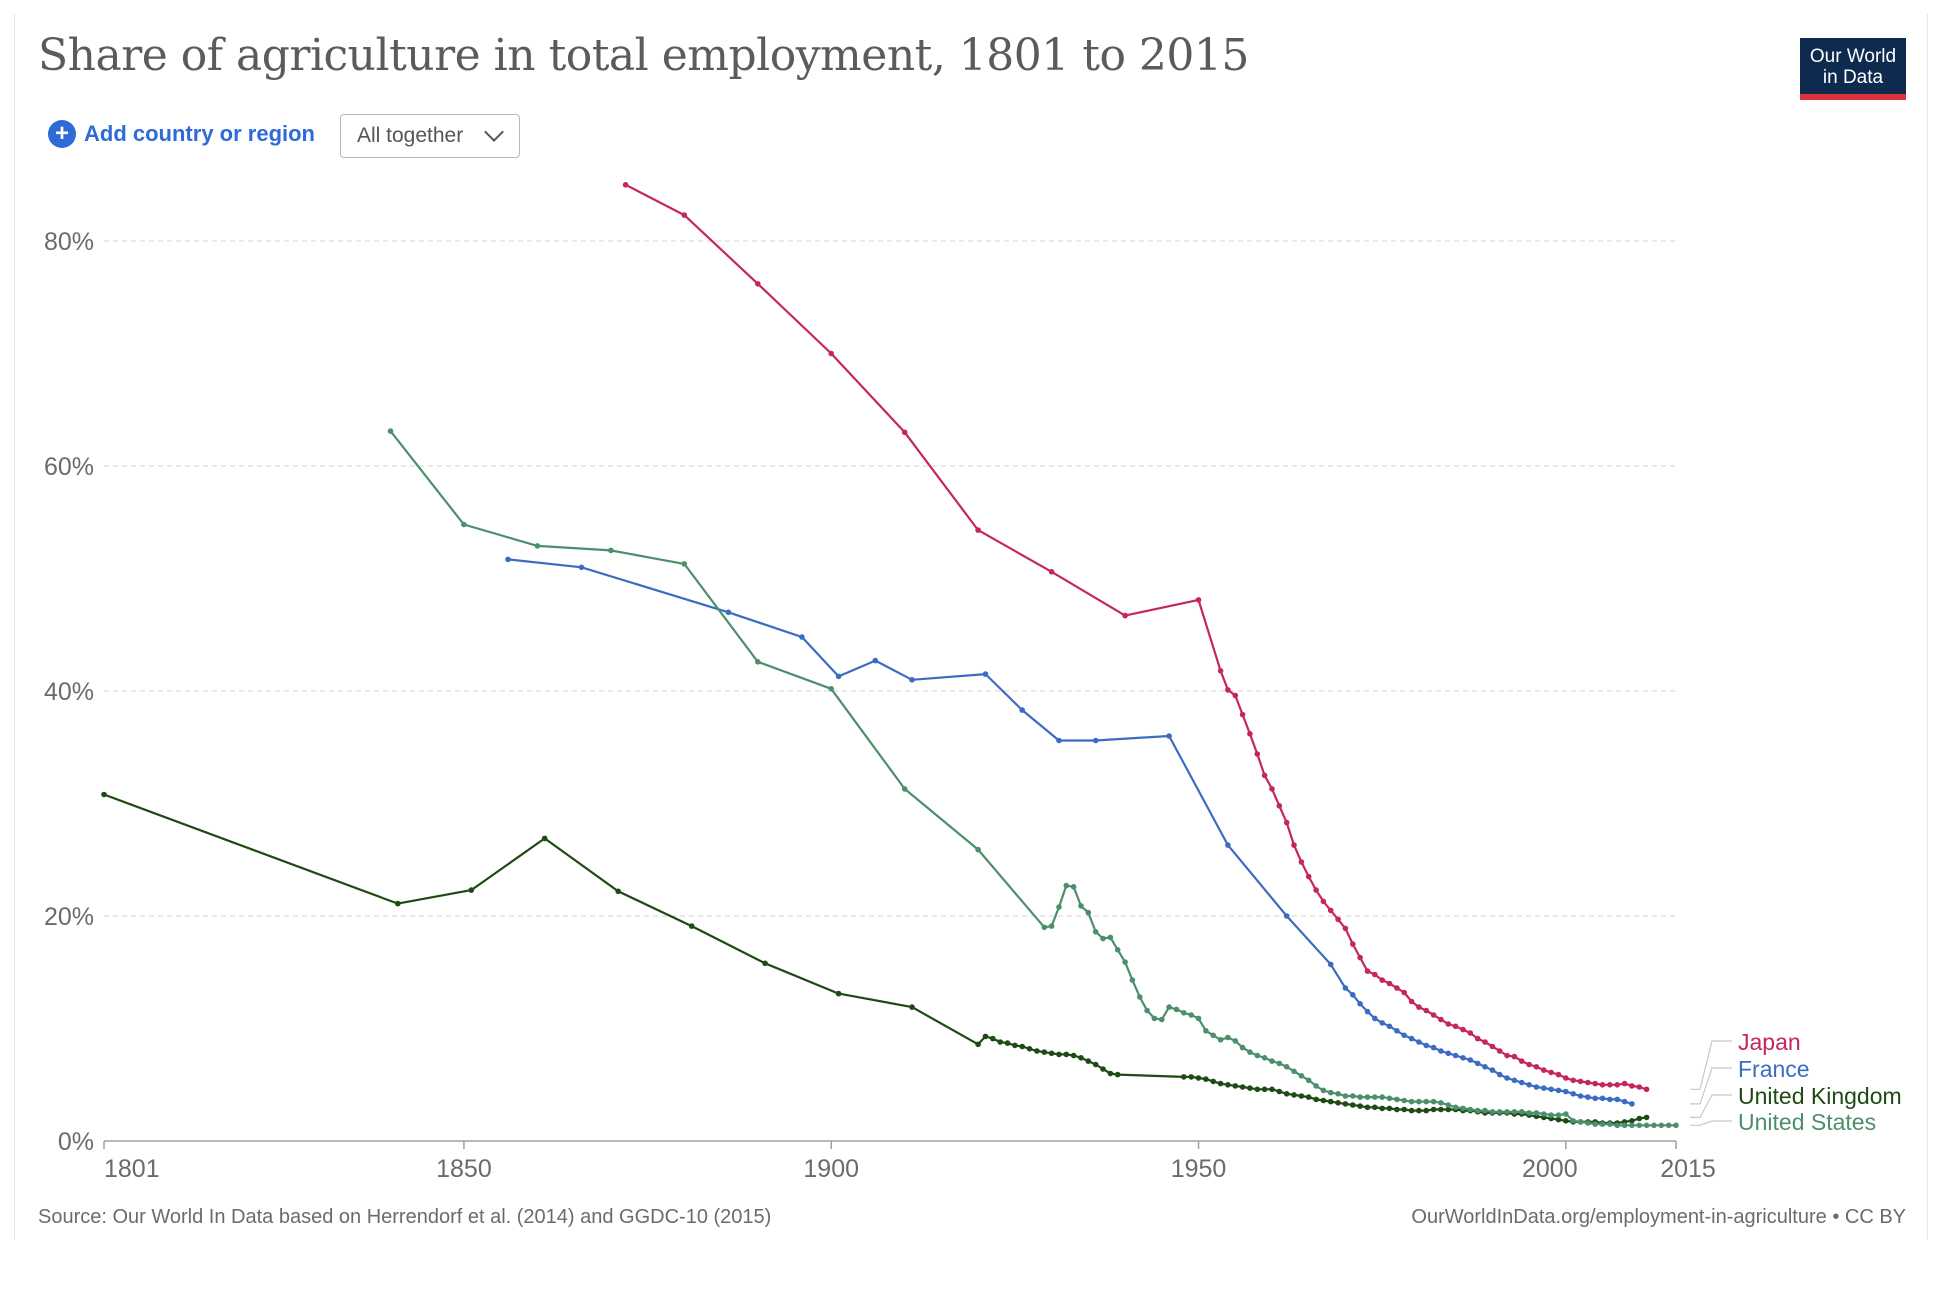 This screenshot has height=1304, width=1940. I want to click on add-country-button: + Add country or region, so click(181, 134).